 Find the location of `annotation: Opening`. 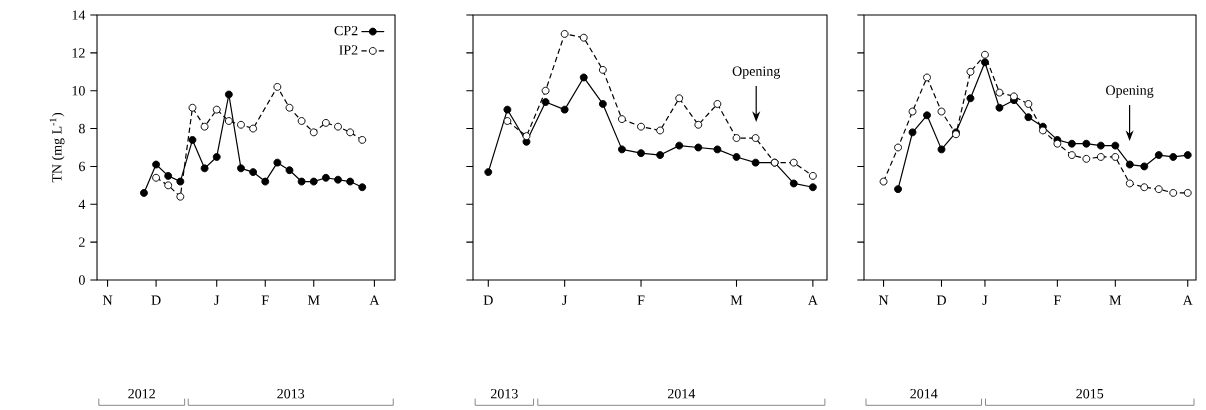

annotation: Opening is located at coordinates (756, 72).